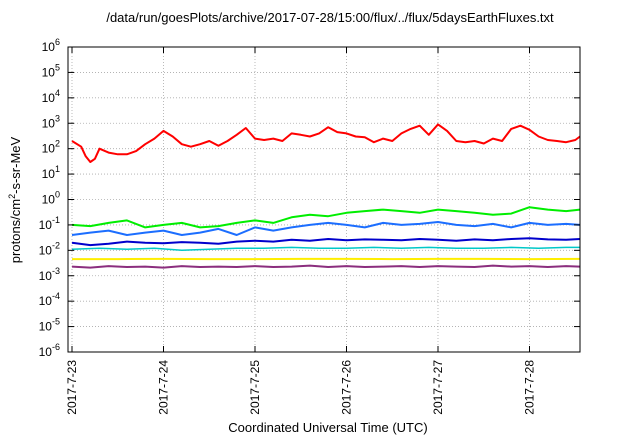 This screenshot has width=640, height=448. I want to click on y-tick-label: 10⁻⁴, so click(49, 299).